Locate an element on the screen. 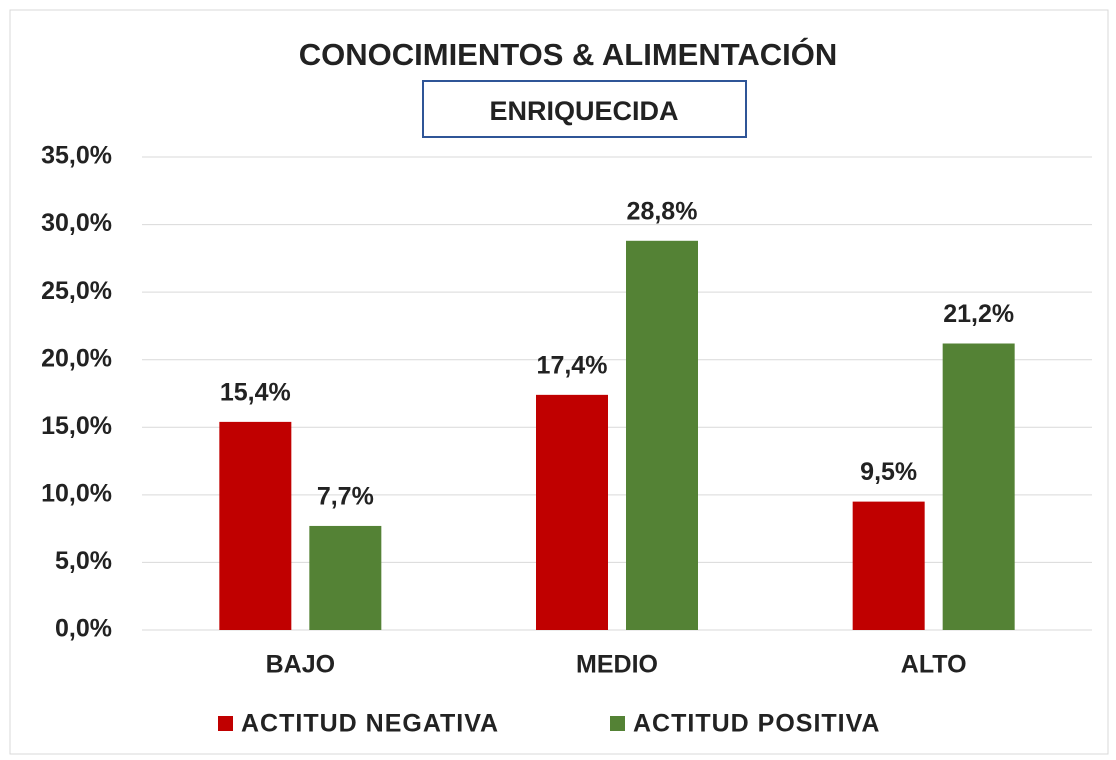 The height and width of the screenshot is (760, 1116). chart-subtitle: ENRIQUECIDA is located at coordinates (583, 111).